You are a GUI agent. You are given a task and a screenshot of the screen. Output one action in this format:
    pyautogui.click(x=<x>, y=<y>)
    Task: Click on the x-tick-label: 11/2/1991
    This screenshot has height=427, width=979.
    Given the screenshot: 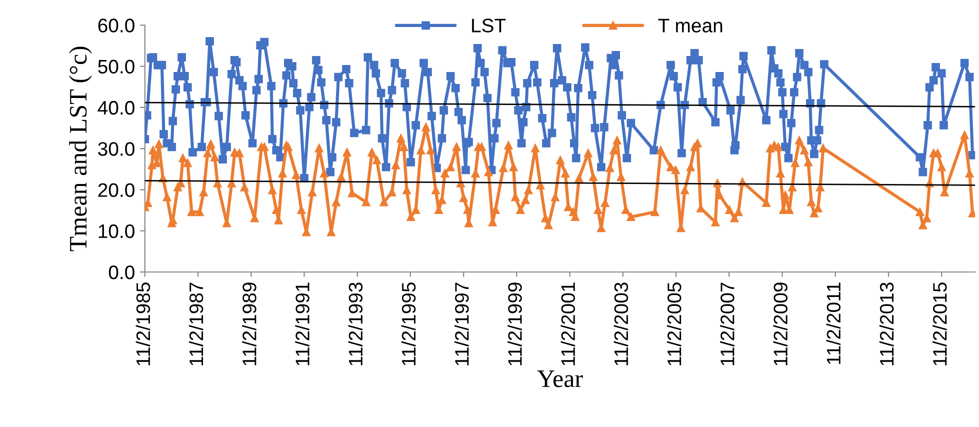 What is the action you would take?
    pyautogui.click(x=302, y=324)
    